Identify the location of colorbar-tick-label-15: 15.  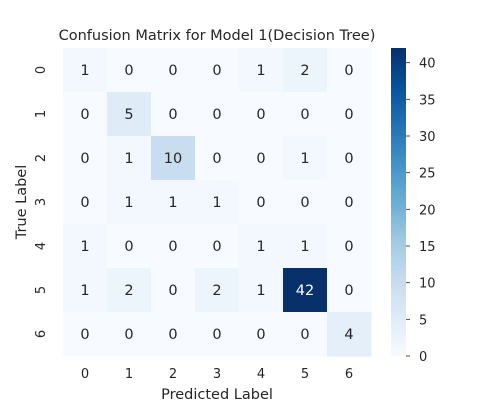
(427, 247).